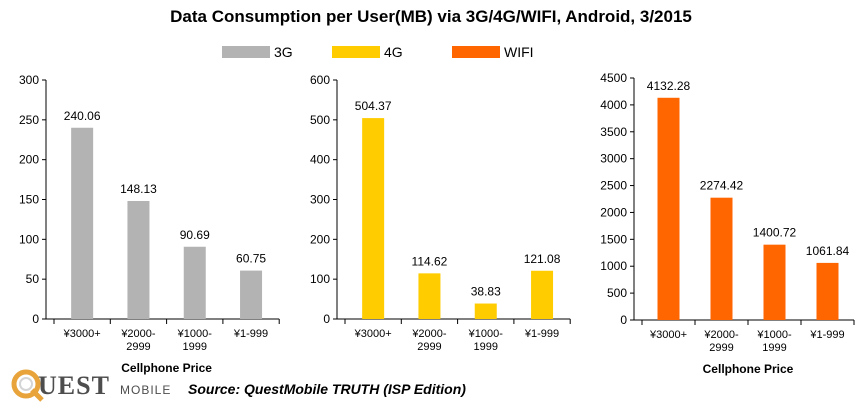 The width and height of the screenshot is (862, 412). Describe the element at coordinates (146, 390) in the screenshot. I see `logo-subtext: MOBILE` at that location.